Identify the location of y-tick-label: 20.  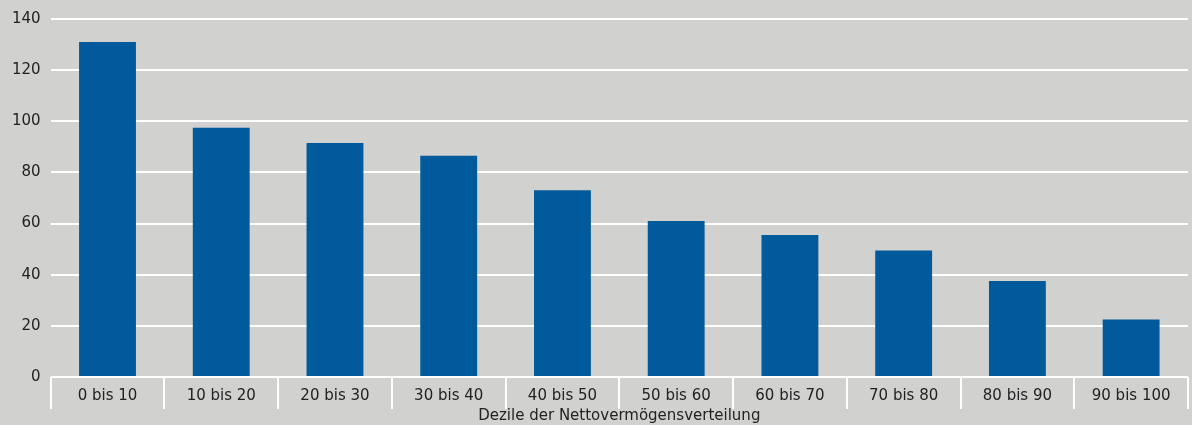
(31, 324).